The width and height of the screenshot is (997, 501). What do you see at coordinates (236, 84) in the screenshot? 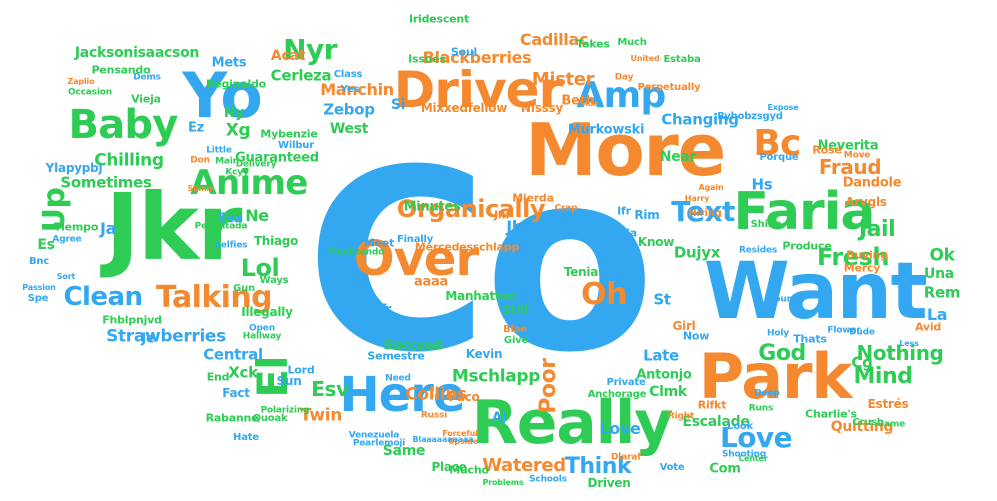
I see `word-reginaldo-143: Reginaldo` at bounding box center [236, 84].